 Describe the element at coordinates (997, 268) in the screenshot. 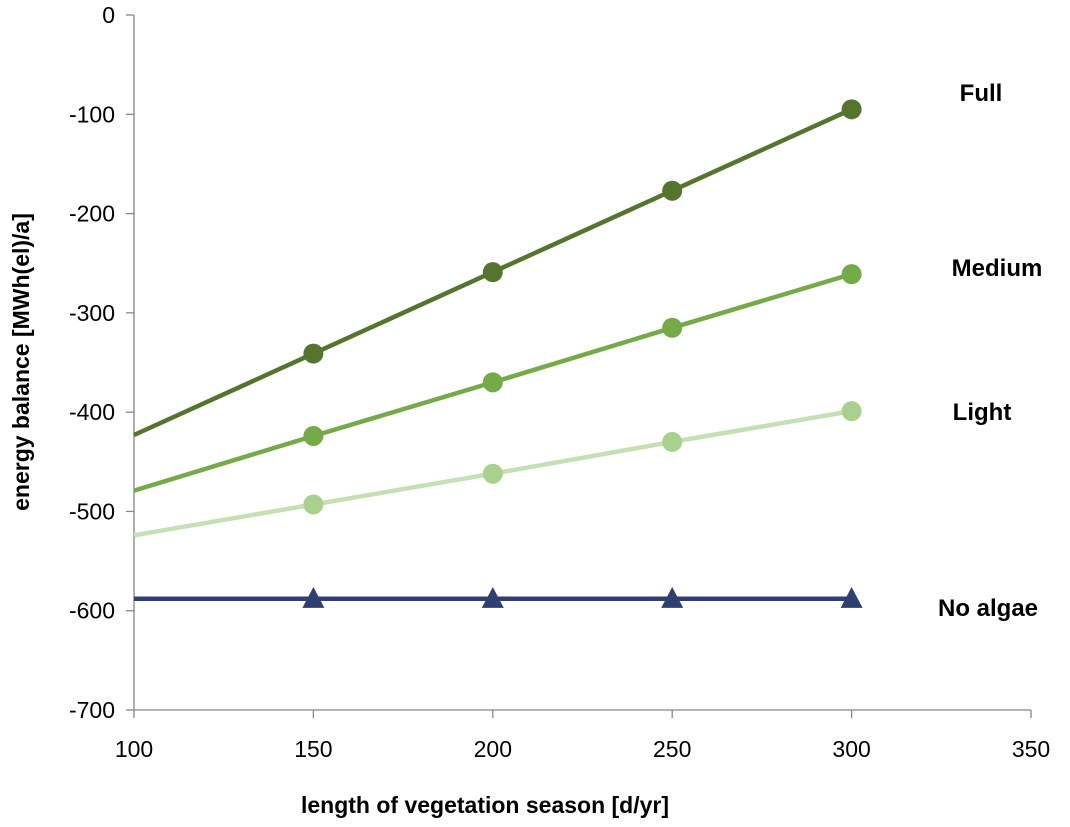

I see `series-label-medium: Medium` at that location.